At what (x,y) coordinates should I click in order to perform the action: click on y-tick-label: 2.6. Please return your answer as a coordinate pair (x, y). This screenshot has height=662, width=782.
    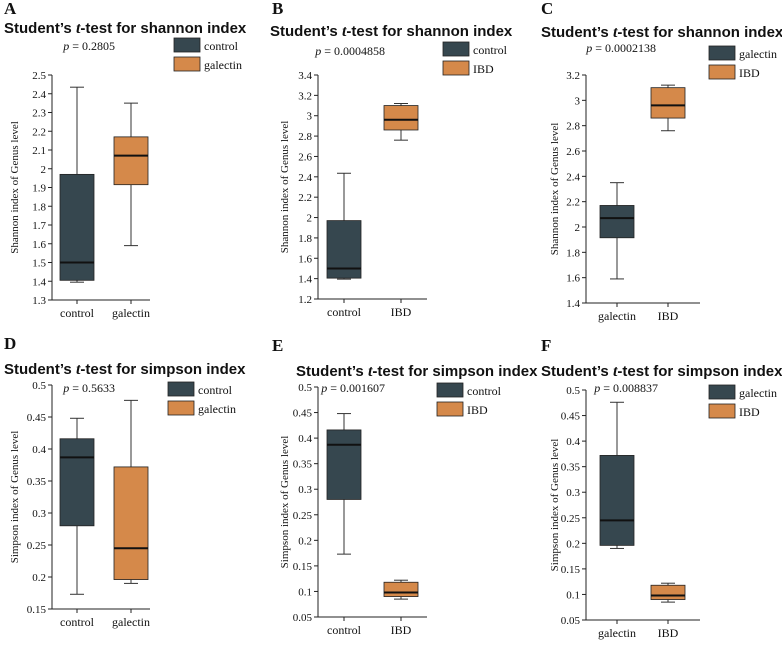
    Looking at the image, I should click on (305, 157).